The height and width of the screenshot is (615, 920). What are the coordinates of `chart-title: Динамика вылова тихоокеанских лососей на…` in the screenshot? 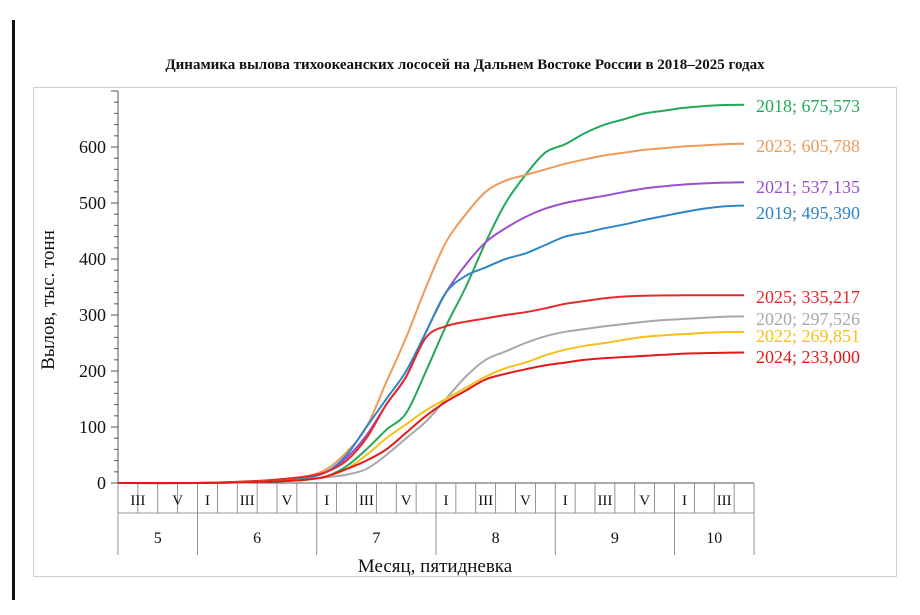 It's located at (465, 65).